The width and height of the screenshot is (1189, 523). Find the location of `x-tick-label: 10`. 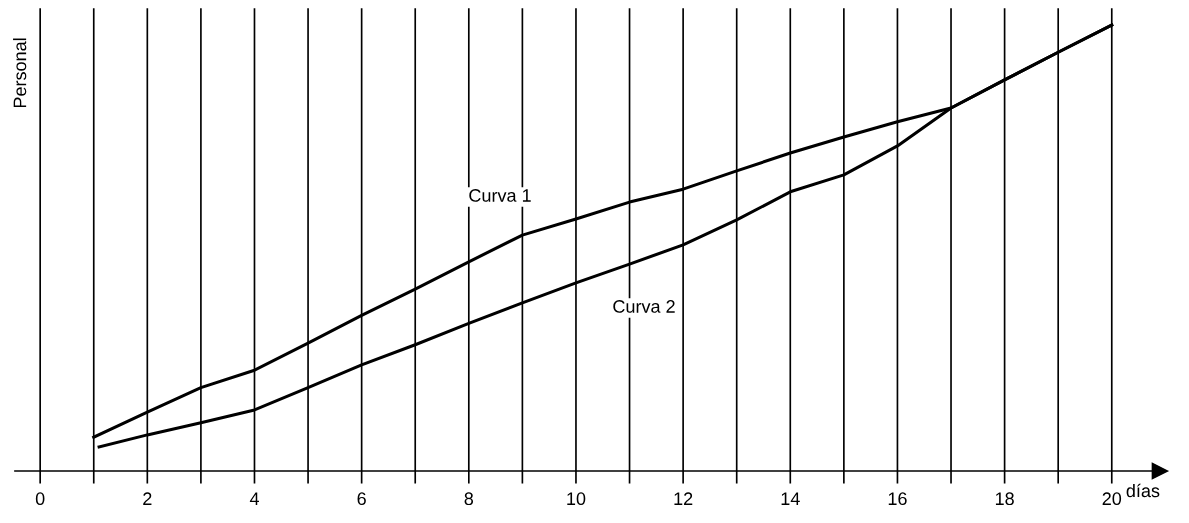

x-tick-label: 10 is located at coordinates (576, 499).